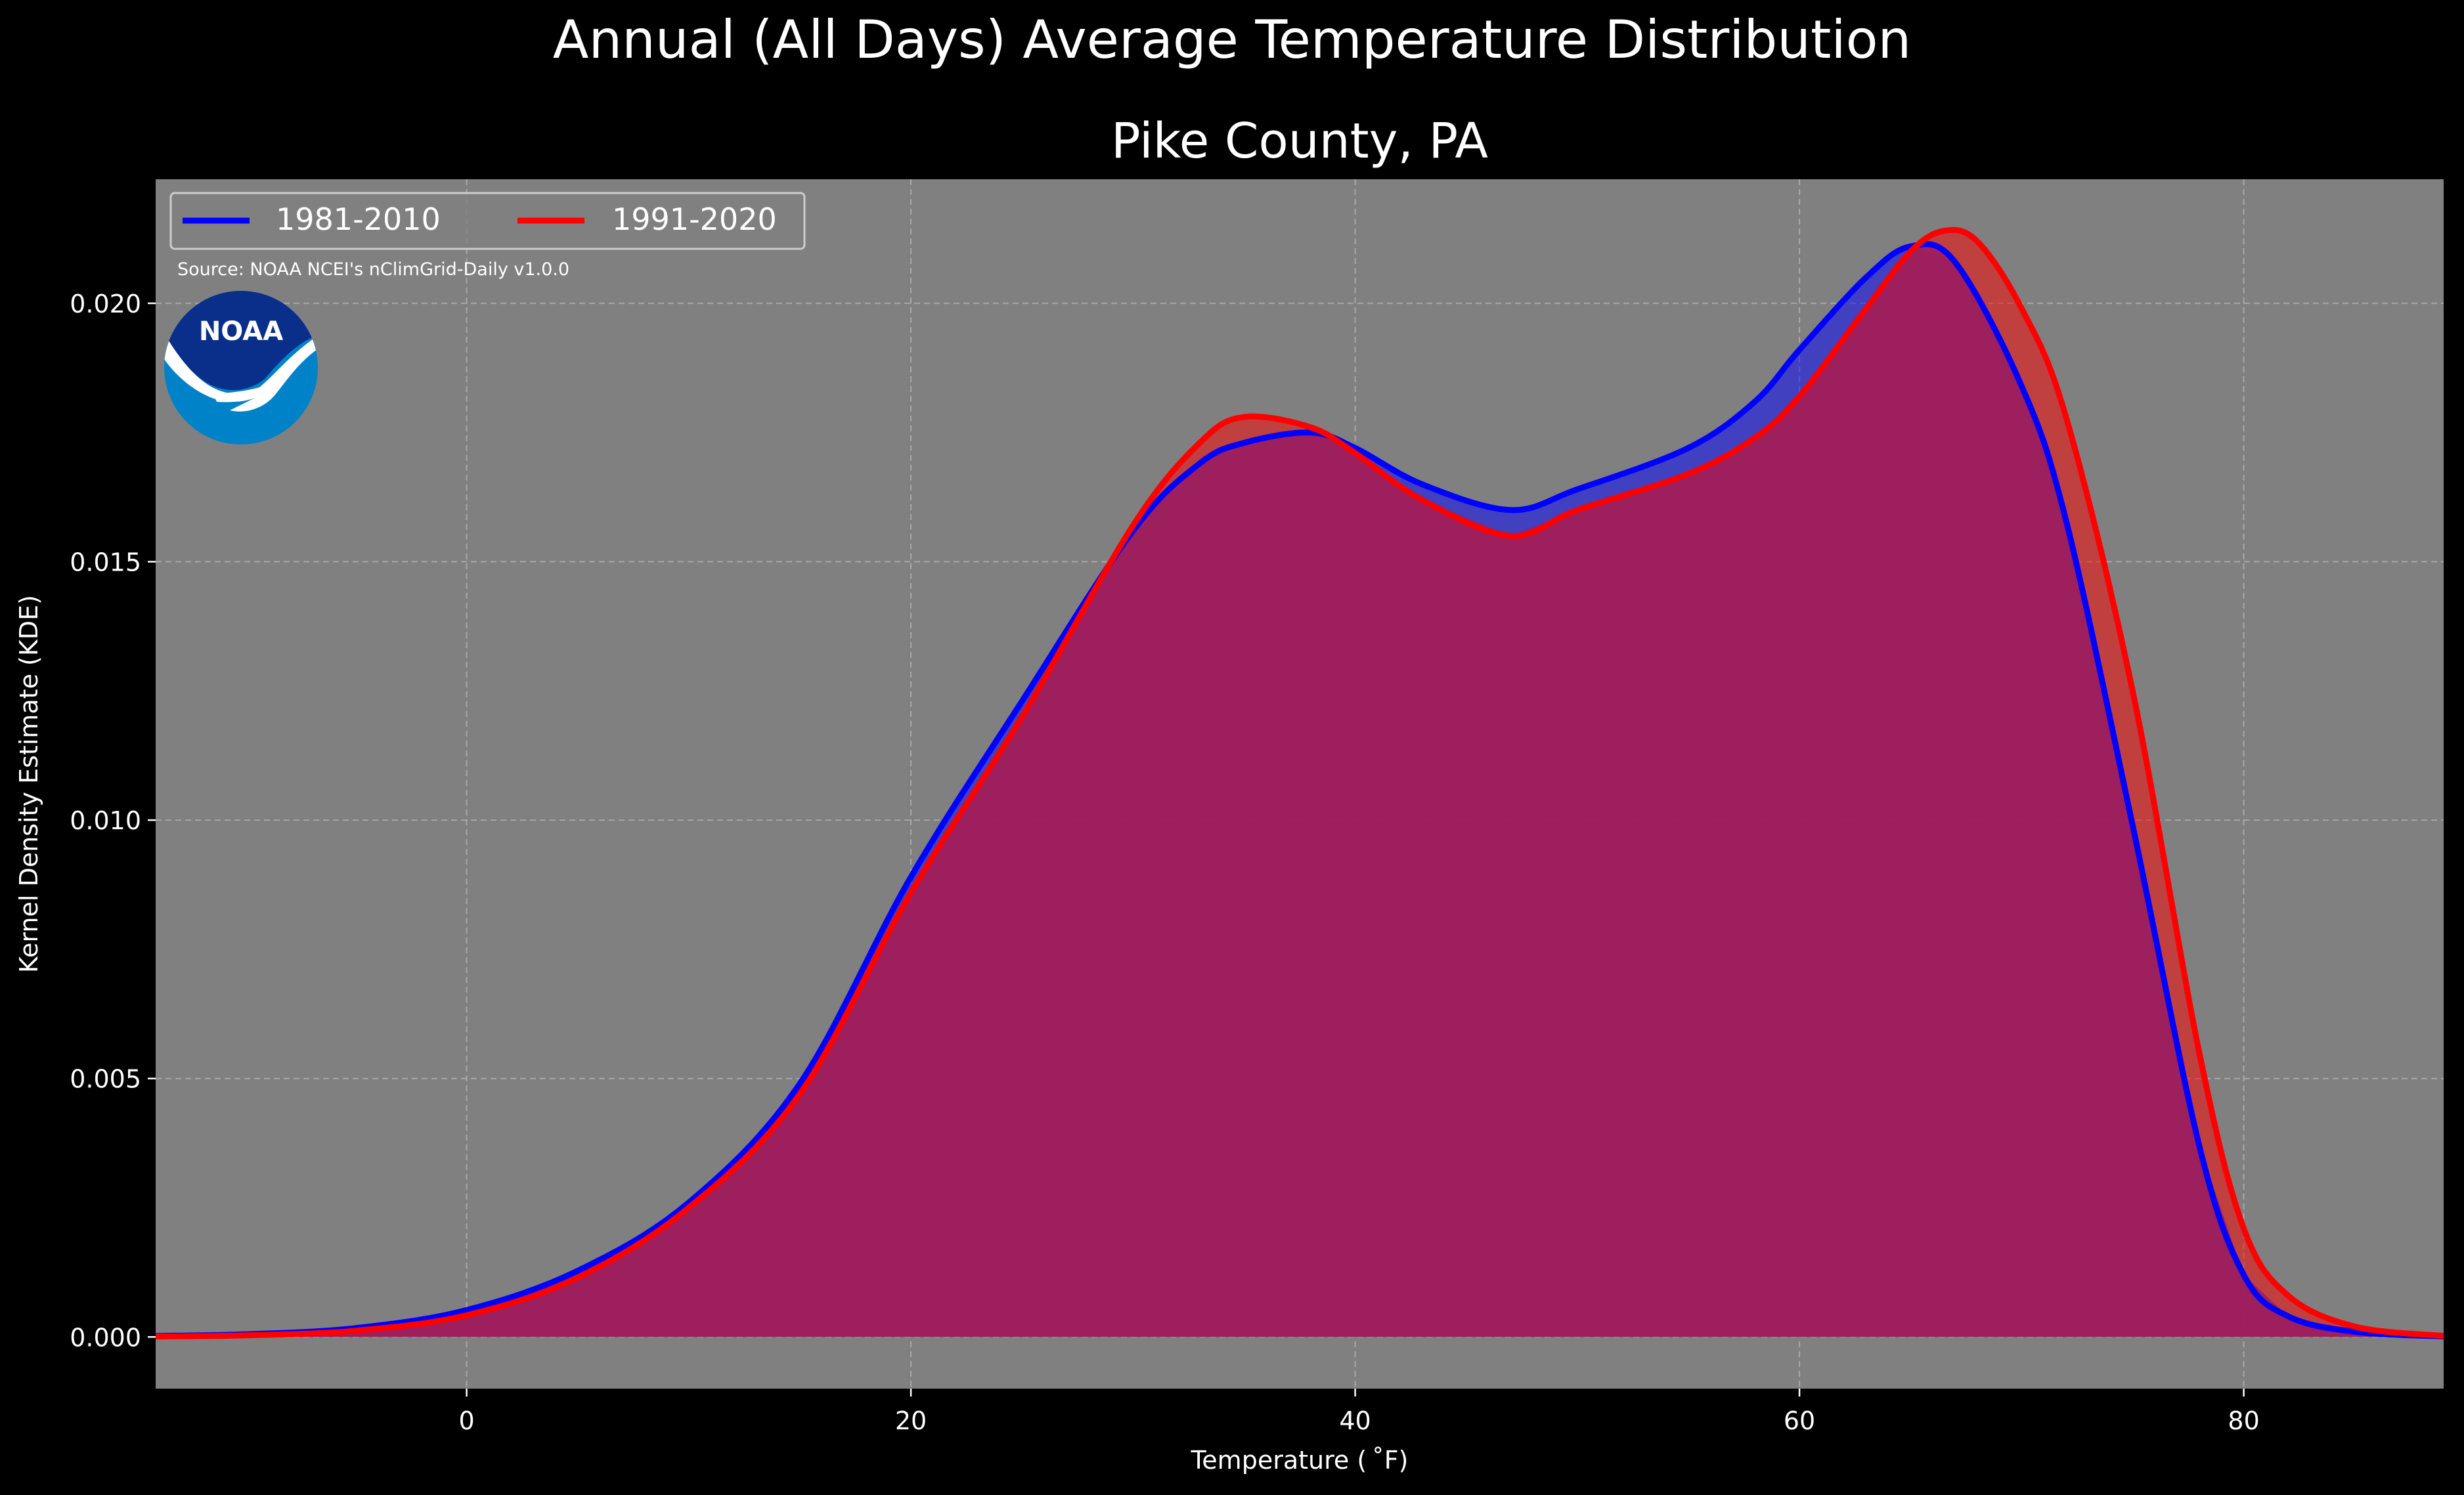 The image size is (2464, 1495). What do you see at coordinates (358, 219) in the screenshot?
I see `legend-label-1981-2010: 1981-2010` at bounding box center [358, 219].